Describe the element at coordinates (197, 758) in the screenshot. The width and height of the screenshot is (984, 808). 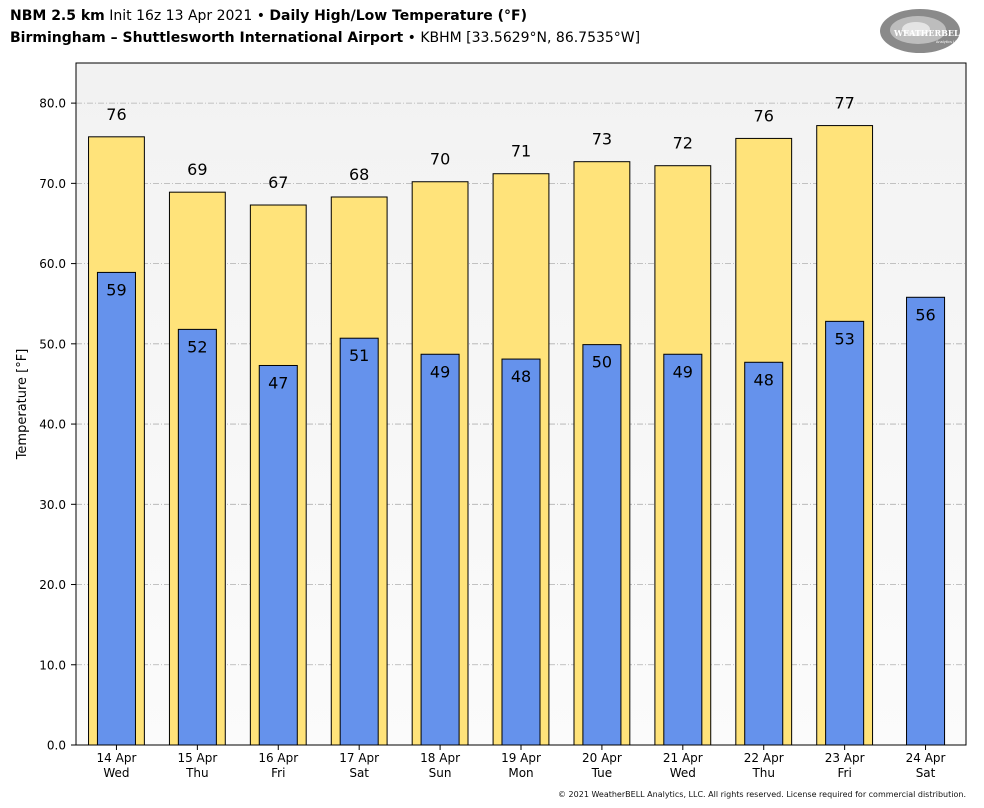
I see `x-tick-date: 15 Apr` at that location.